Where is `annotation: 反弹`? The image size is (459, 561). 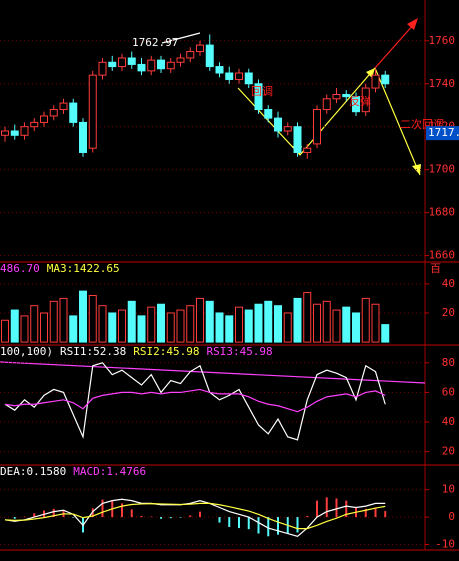 annotation: 反弹 is located at coordinates (360, 101).